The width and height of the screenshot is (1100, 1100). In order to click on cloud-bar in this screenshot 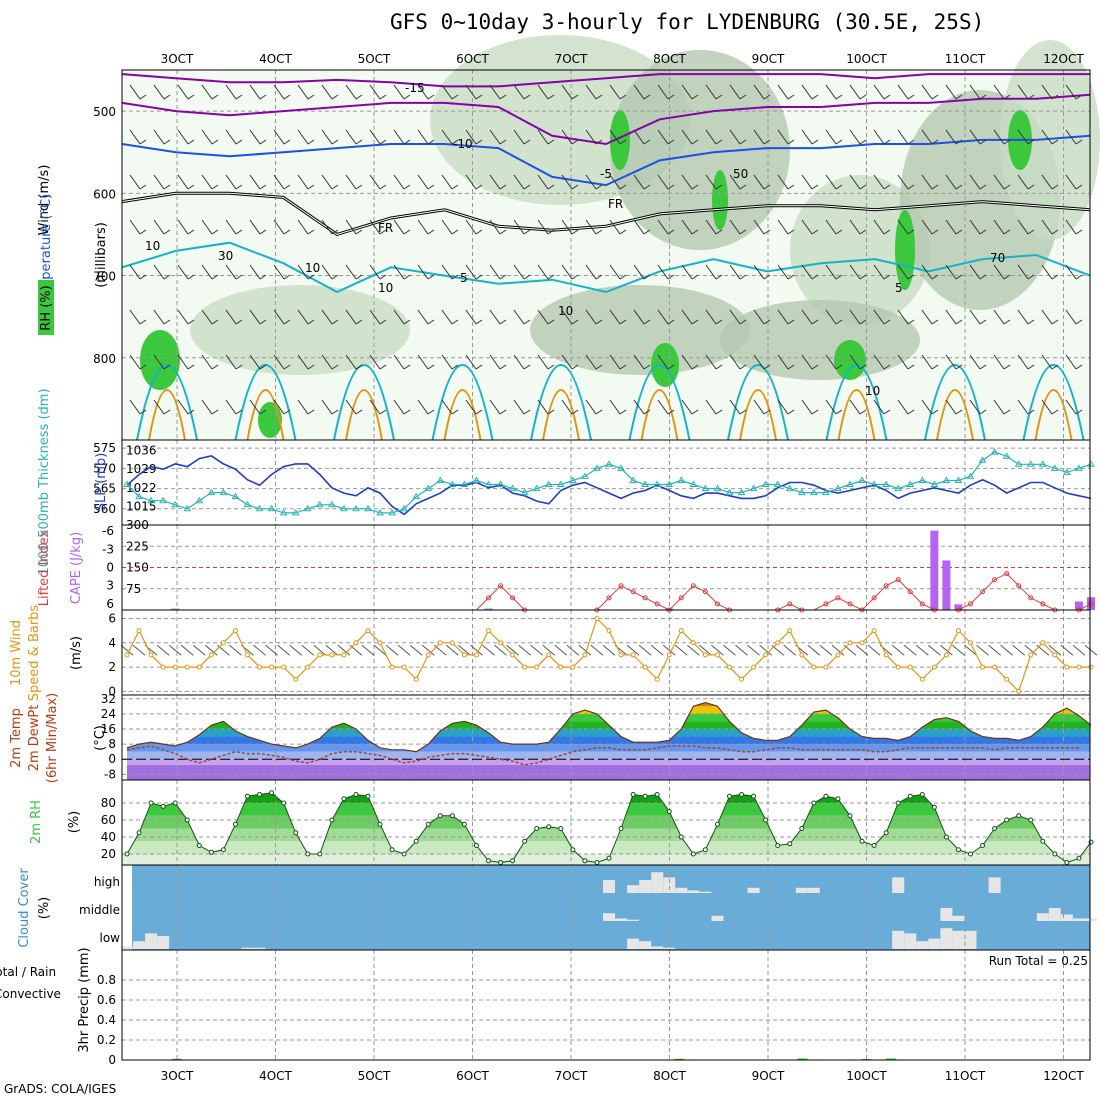, I will do `click(657, 882)`.